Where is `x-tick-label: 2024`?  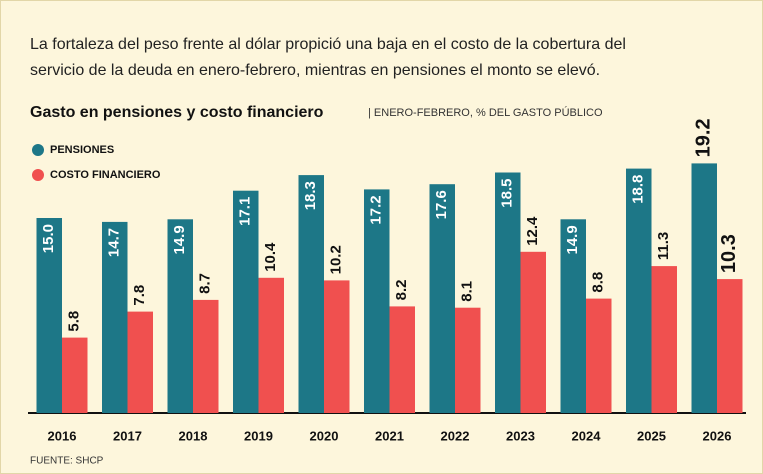 x-tick-label: 2024 is located at coordinates (587, 435).